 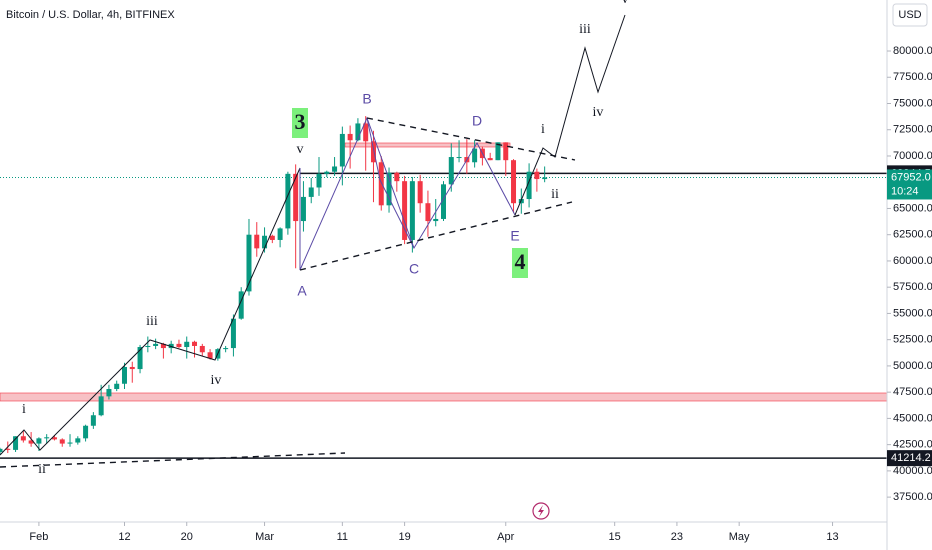 What do you see at coordinates (366, 99) in the screenshot?
I see `wave-label: B` at bounding box center [366, 99].